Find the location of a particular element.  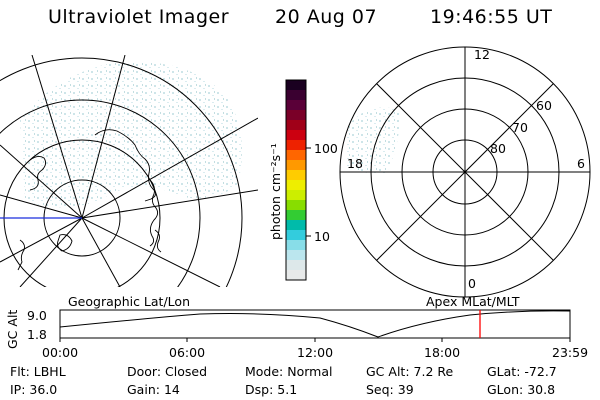

status-mode: Mode: Normal is located at coordinates (289, 371).